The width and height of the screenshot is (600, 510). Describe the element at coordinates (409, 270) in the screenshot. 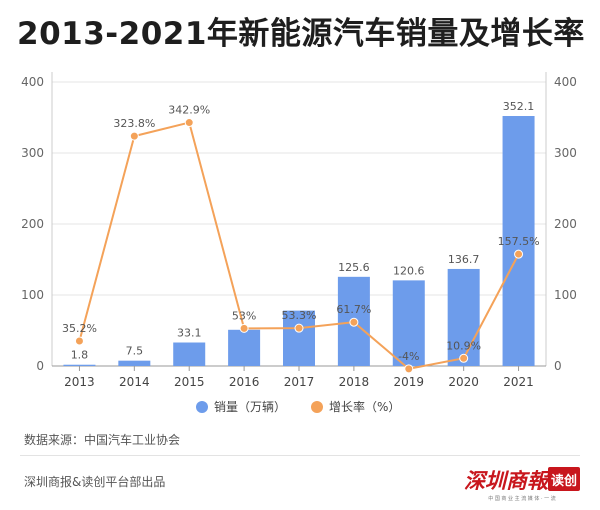

I see `bar-data-label: 120.6` at that location.